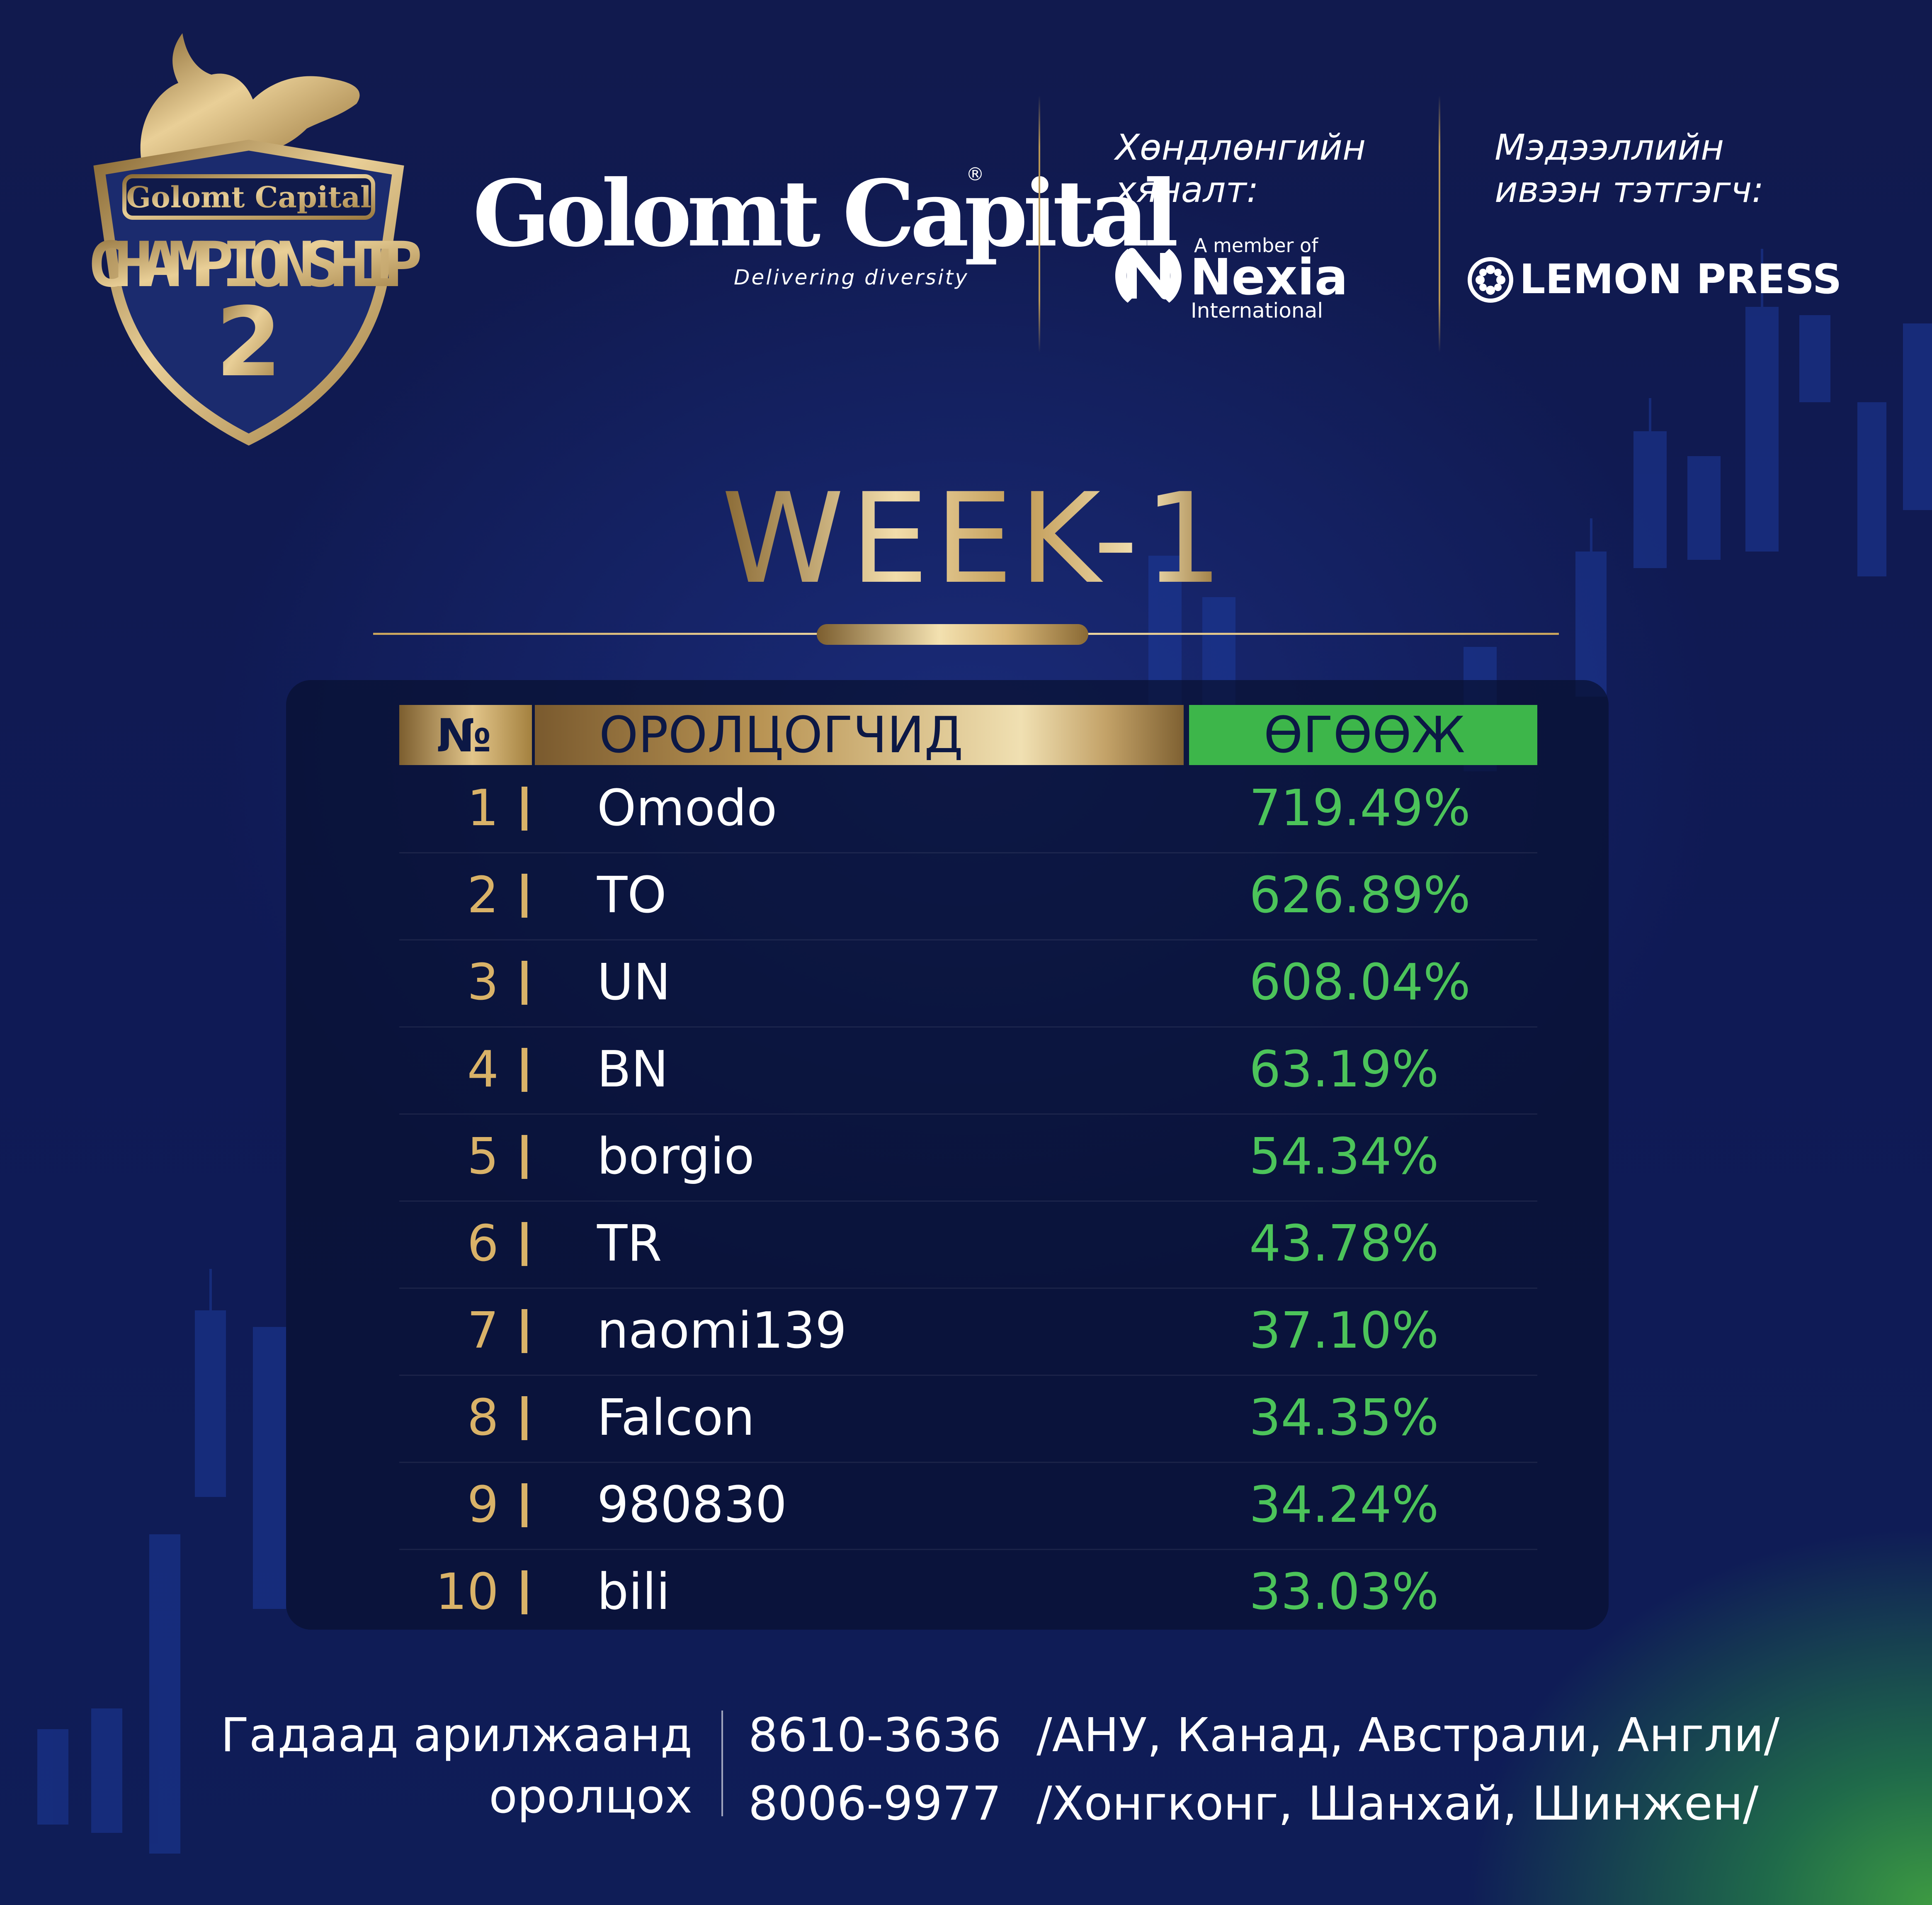 This screenshot has height=1905, width=1932. I want to click on table-row: 5 borgio 54.34%, so click(968, 1158).